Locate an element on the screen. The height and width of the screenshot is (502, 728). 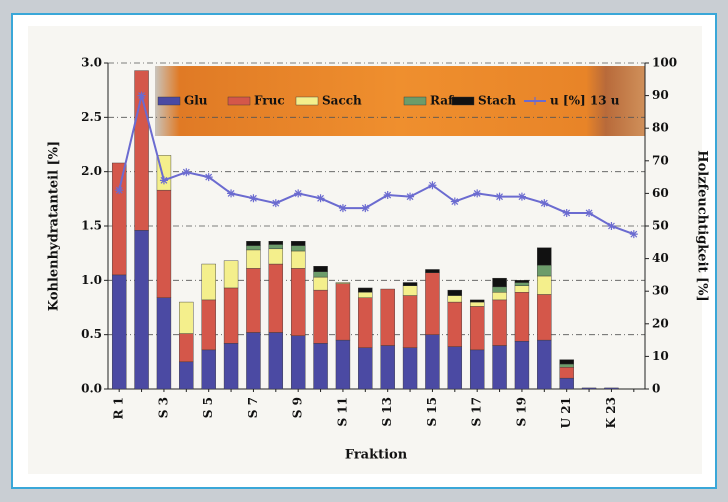
legend-label: Stach is located at coordinates (497, 101).